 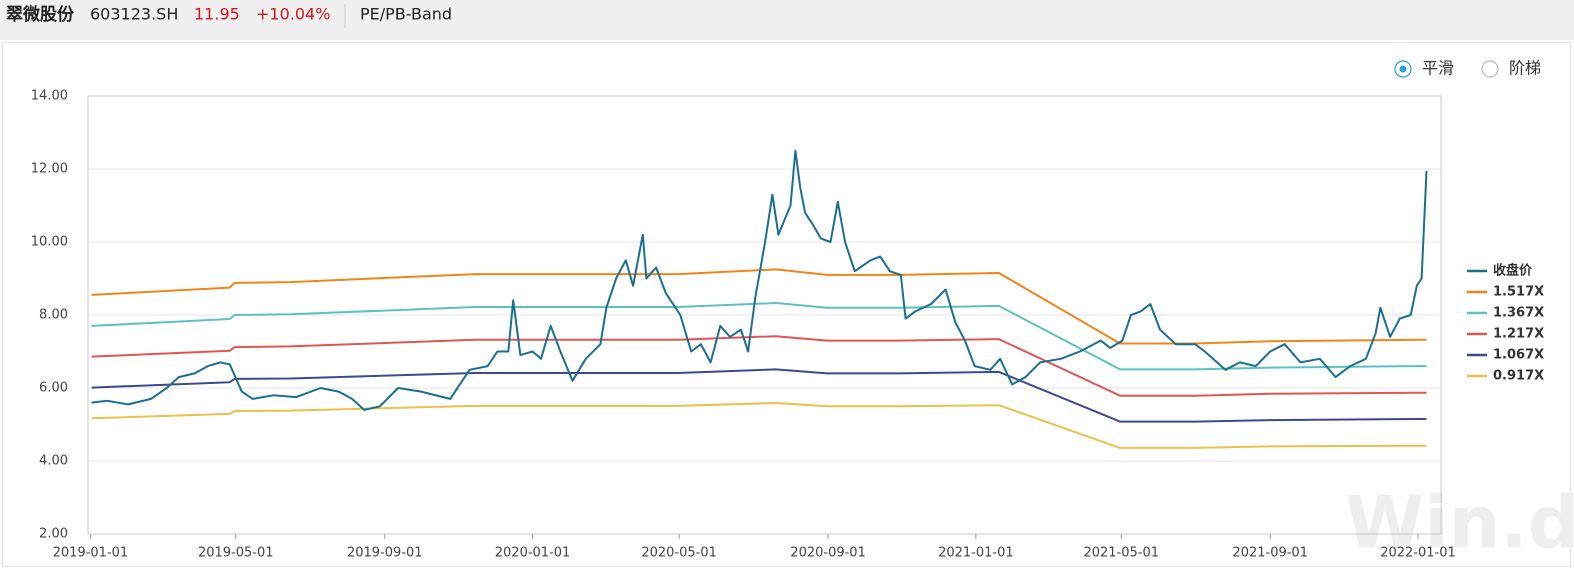 I want to click on radio-label: 阶梯, so click(x=1525, y=68).